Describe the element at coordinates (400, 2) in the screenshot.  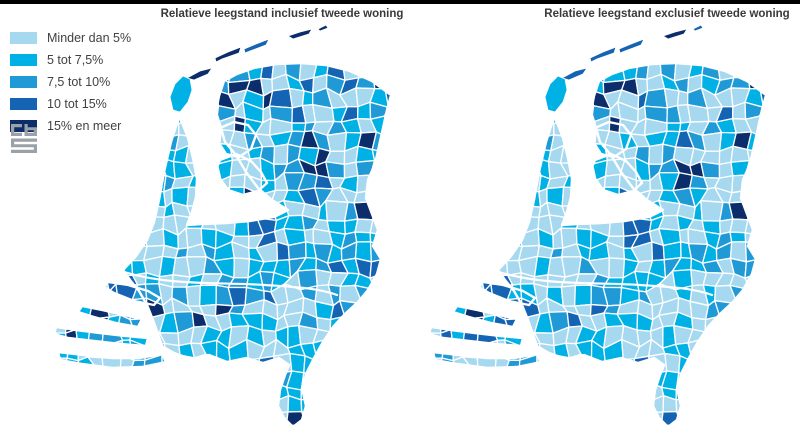
I see `top-black-bar` at that location.